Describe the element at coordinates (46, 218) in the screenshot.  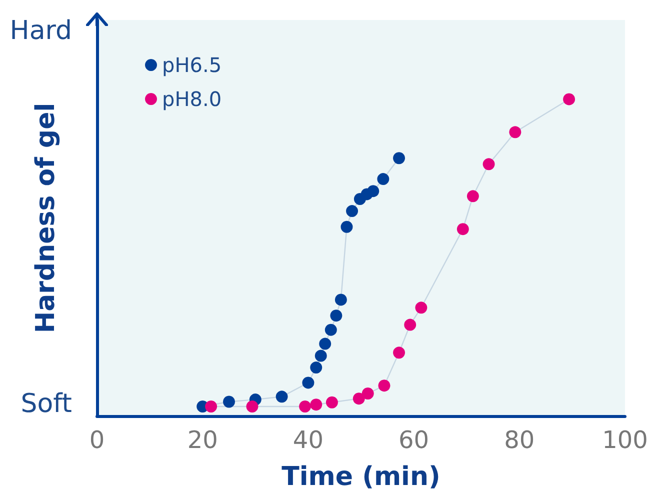
I see `y-axis-title: Hardness of gel` at that location.